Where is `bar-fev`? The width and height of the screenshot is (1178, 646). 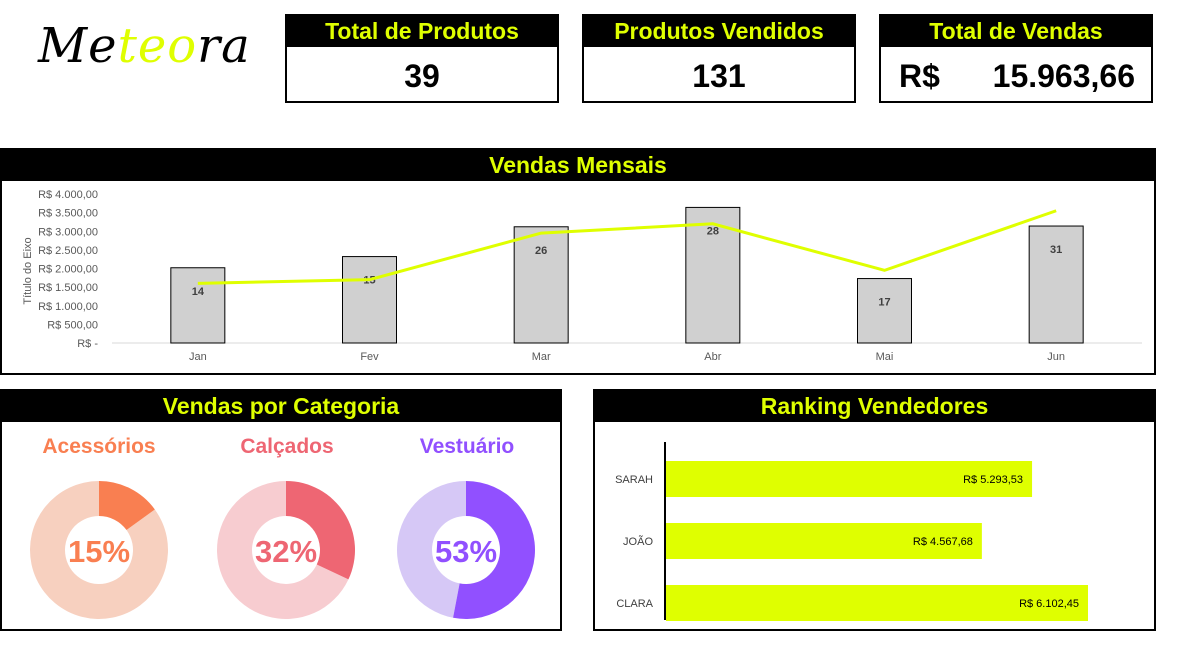
bar-fev is located at coordinates (369, 300).